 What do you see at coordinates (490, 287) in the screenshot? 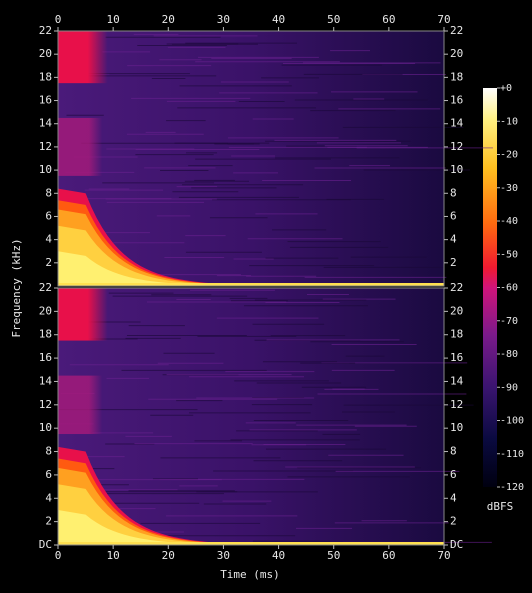
I see `colorbar` at bounding box center [490, 287].